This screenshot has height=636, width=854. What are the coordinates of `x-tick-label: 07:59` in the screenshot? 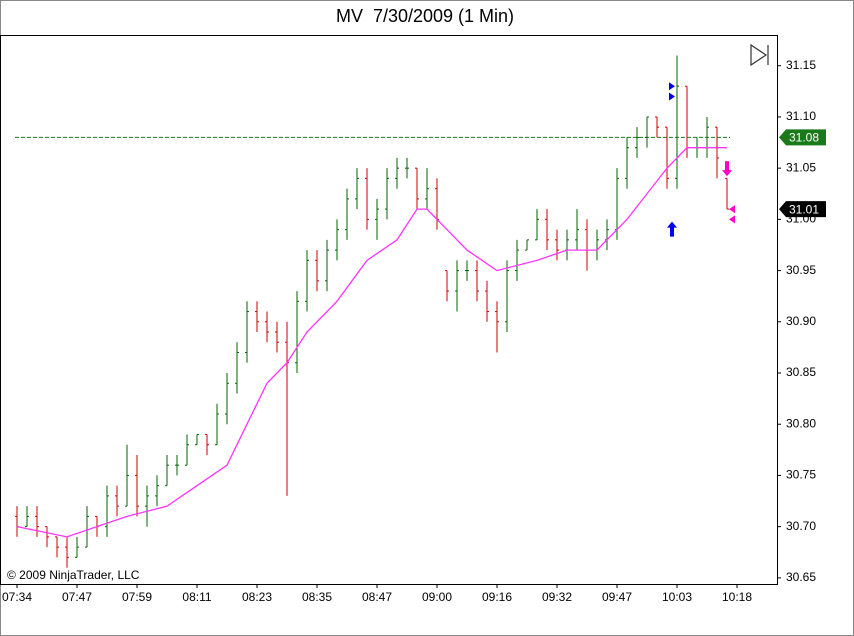 It's located at (137, 597).